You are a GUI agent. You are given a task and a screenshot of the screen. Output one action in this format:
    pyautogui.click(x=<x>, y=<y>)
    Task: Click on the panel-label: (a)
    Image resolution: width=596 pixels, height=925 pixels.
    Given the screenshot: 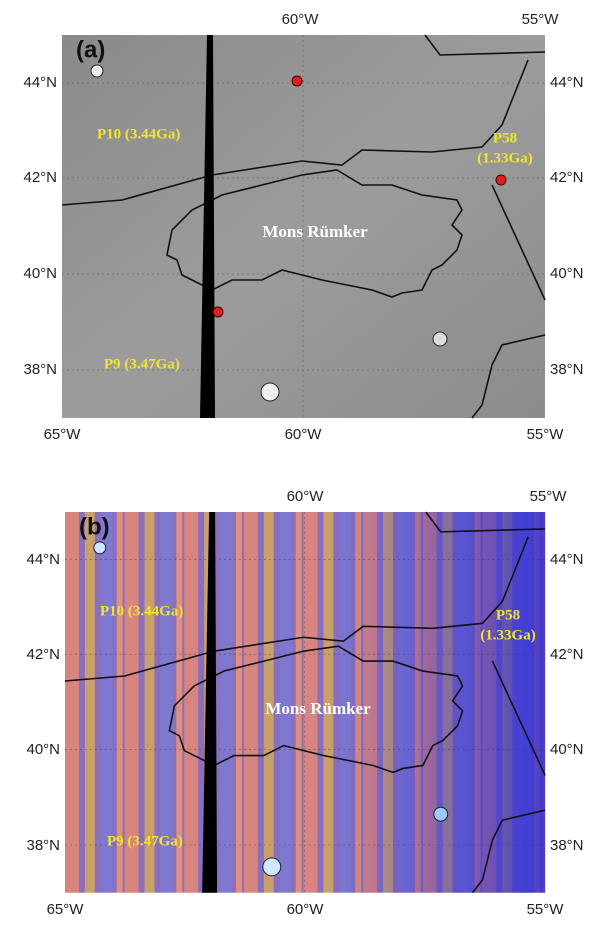 What is the action you would take?
    pyautogui.click(x=90, y=49)
    